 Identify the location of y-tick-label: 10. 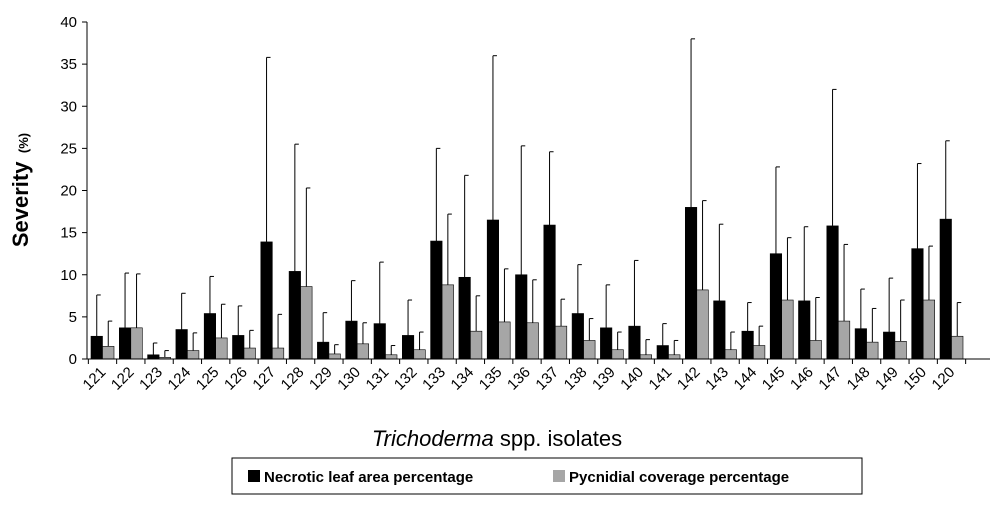
(68, 275).